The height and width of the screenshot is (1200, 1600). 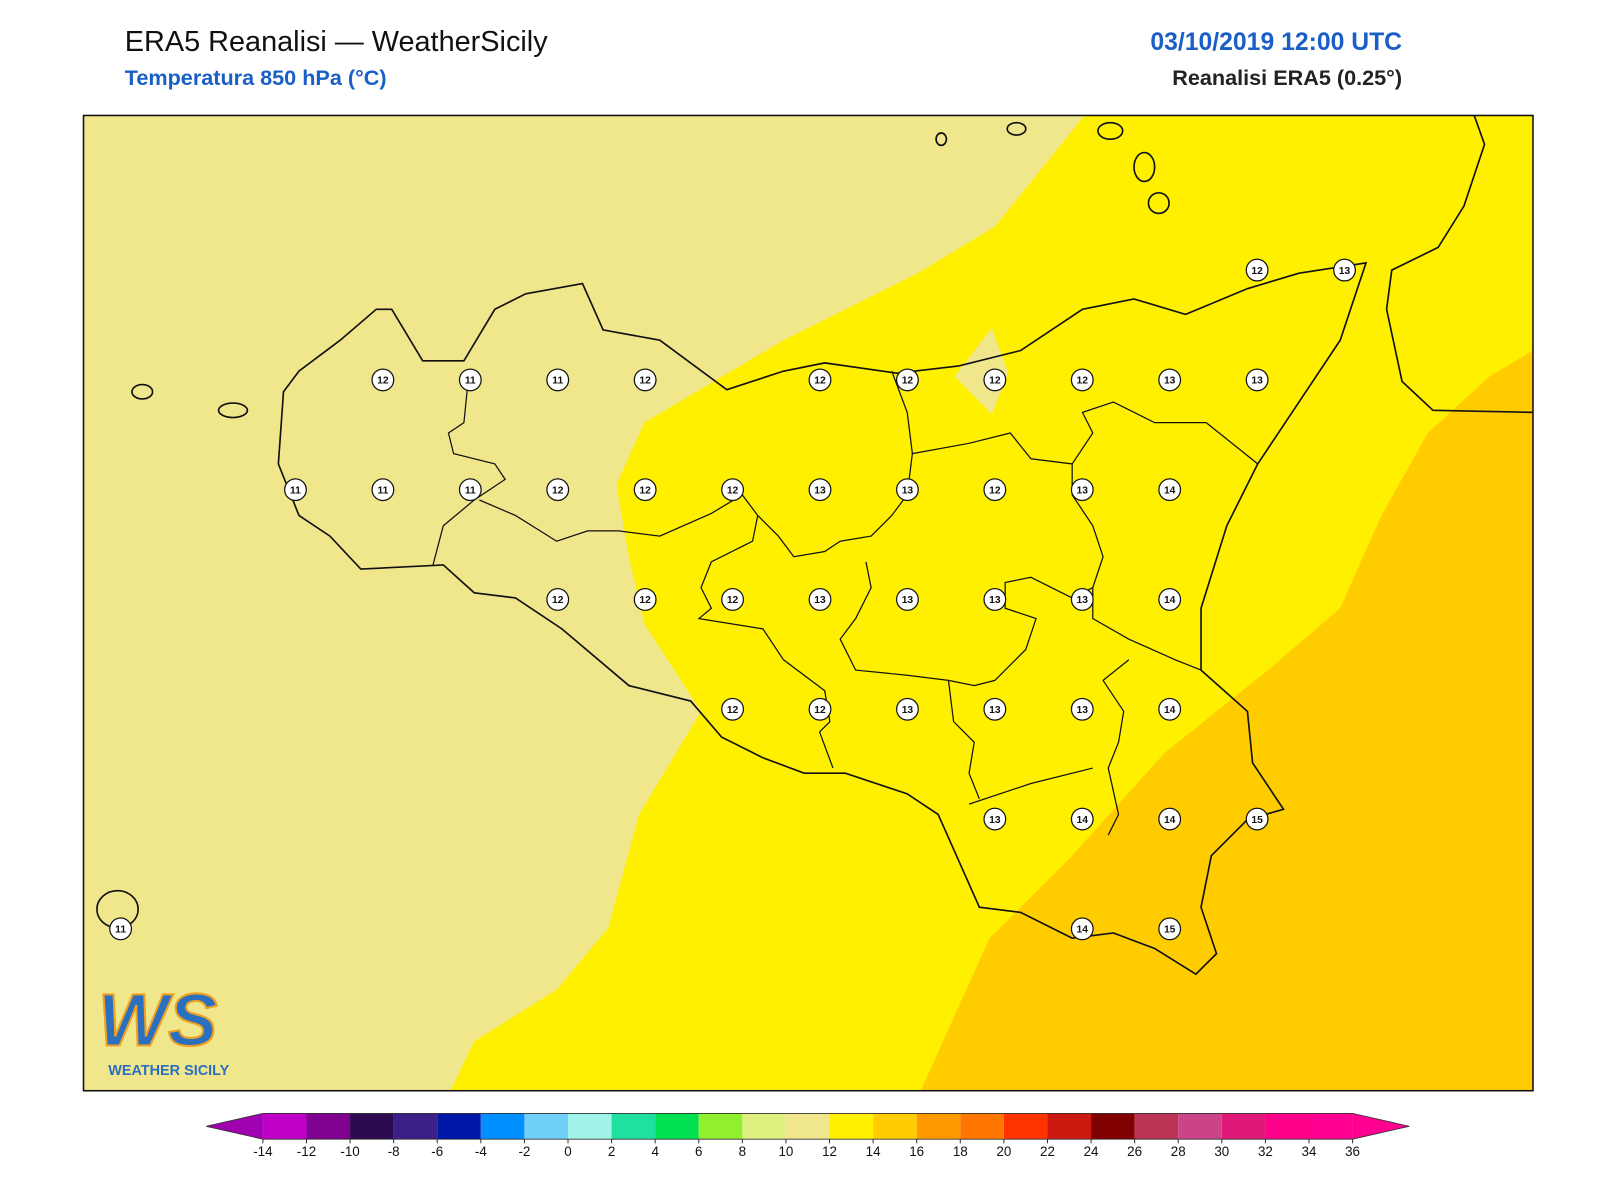 I want to click on source: Reanalisi ERA5 (0.25°), so click(x=1287, y=77).